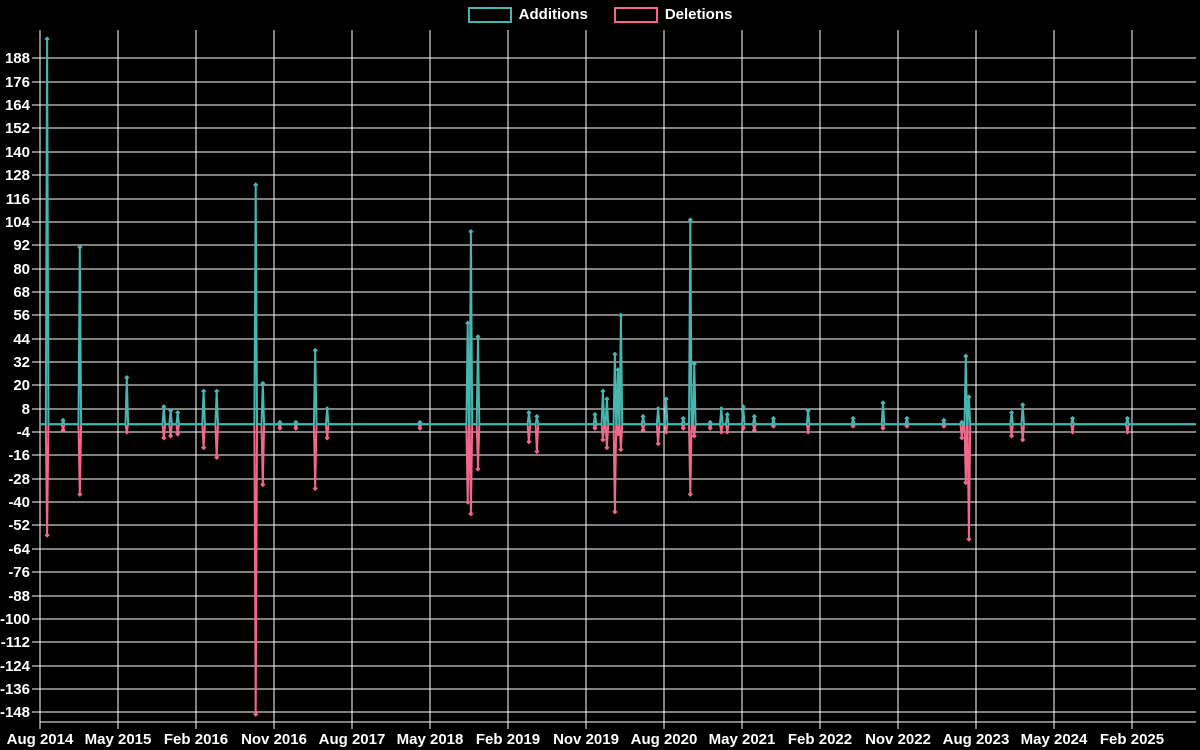 This screenshot has height=750, width=1200. What do you see at coordinates (17, 58) in the screenshot?
I see `y-tick-label: 188` at bounding box center [17, 58].